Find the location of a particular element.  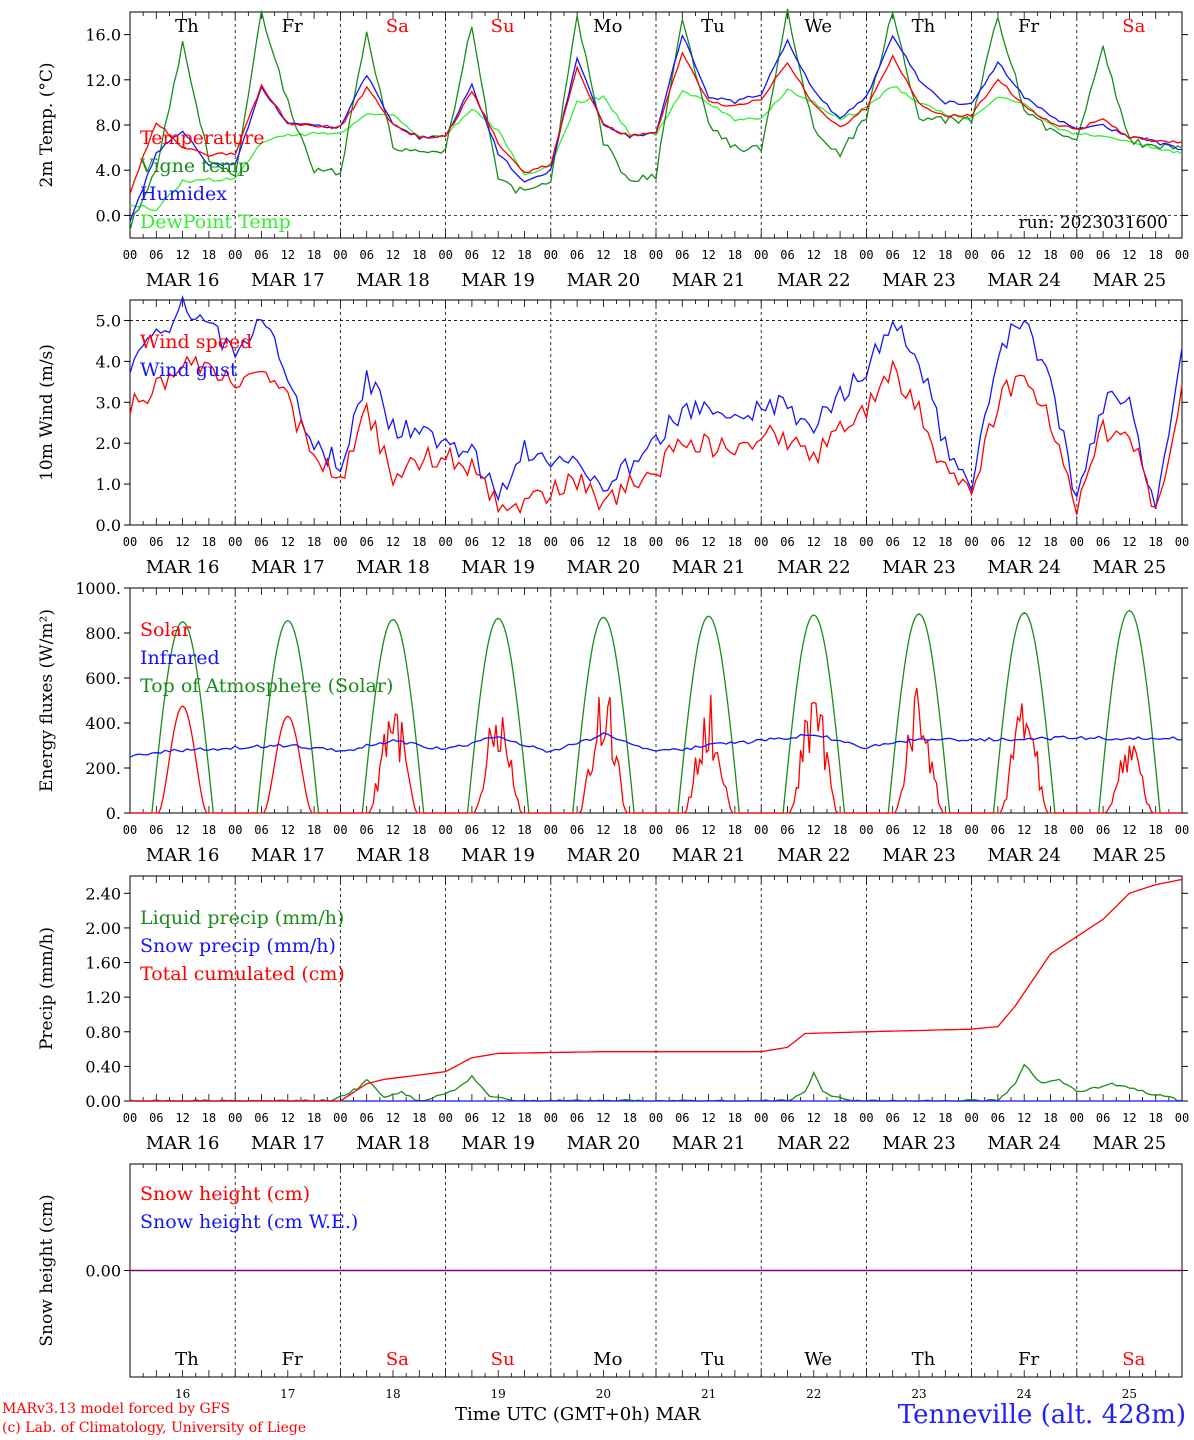

credit-model: MARv3.13 model forced by GFS is located at coordinates (116, 1409).